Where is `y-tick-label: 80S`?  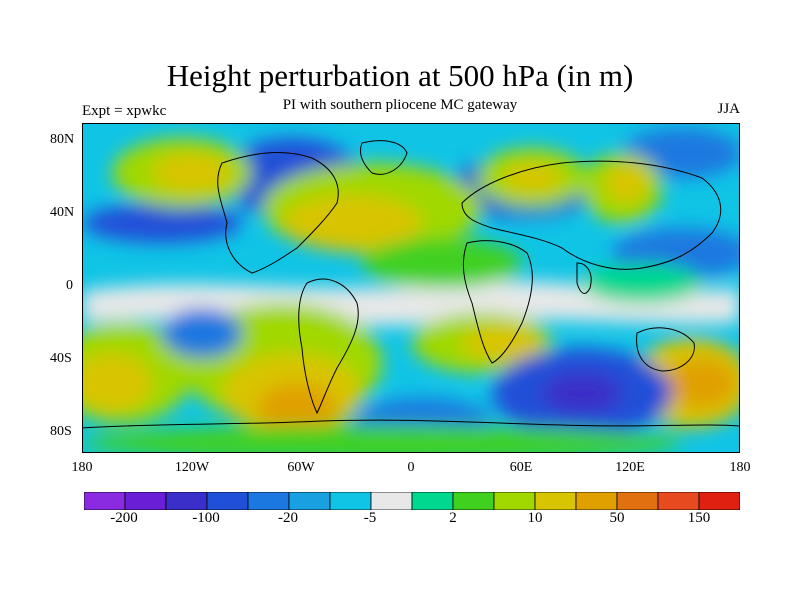 y-tick-label: 80S is located at coordinates (61, 431).